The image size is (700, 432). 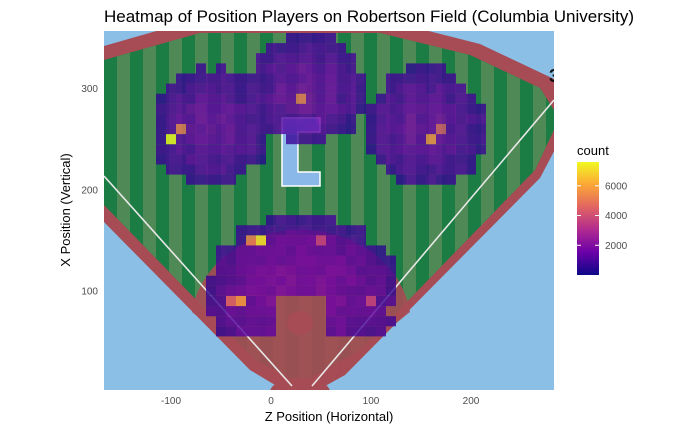 What do you see at coordinates (300, 323) in the screenshot?
I see `pitchers-mound` at bounding box center [300, 323].